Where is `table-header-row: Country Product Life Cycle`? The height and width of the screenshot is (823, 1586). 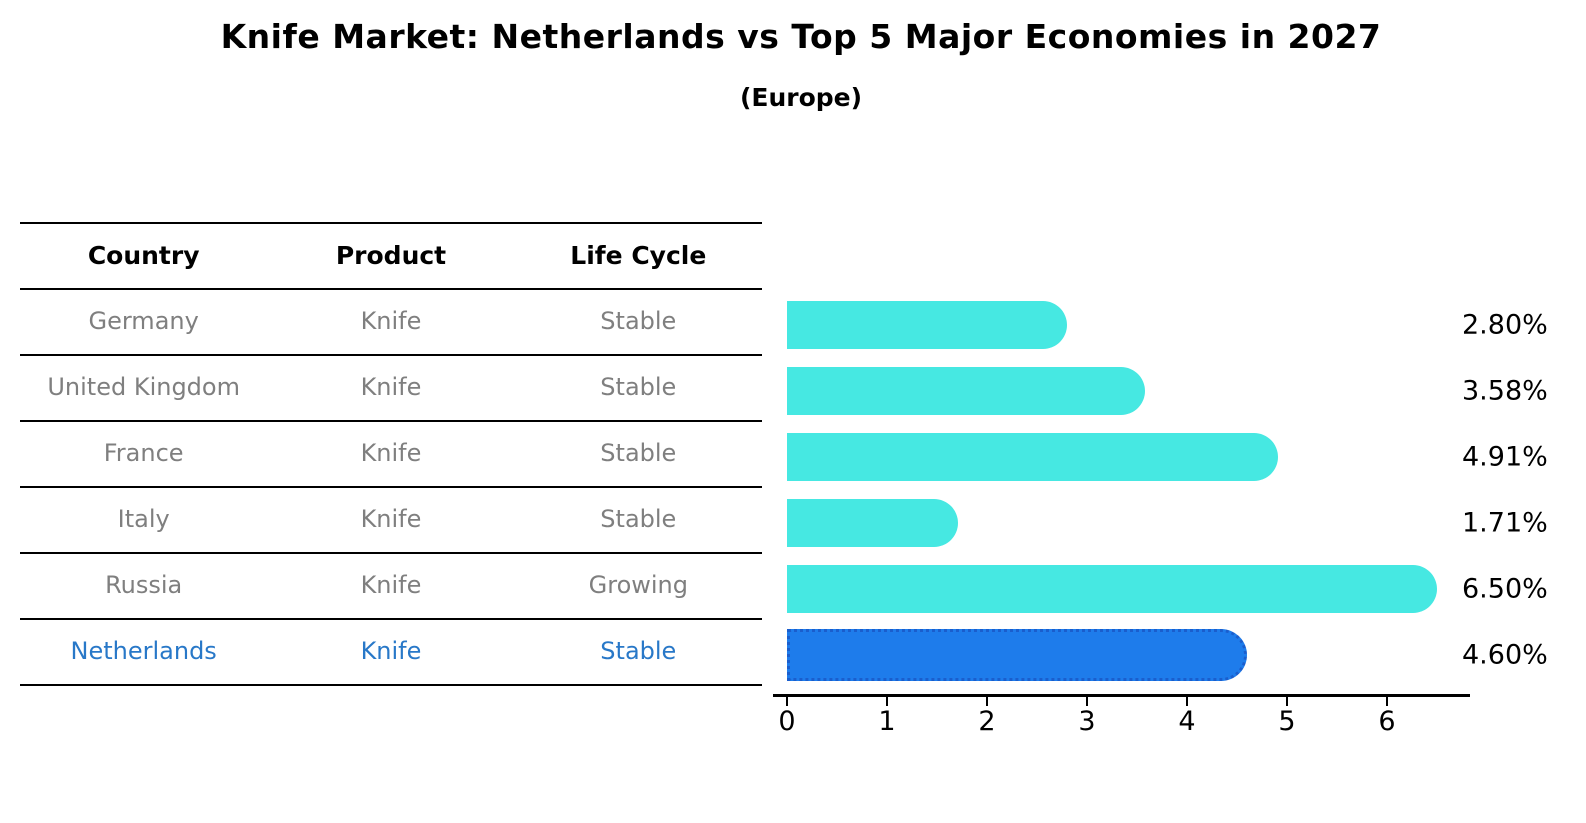
table-header-row: Country Product Life Cycle is located at coordinates (391, 255).